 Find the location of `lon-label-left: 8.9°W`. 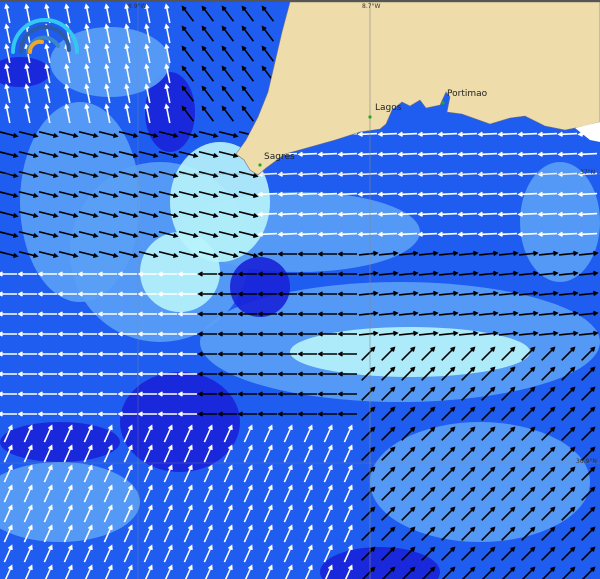

lon-label-left: 8.9°W is located at coordinates (137, 6).